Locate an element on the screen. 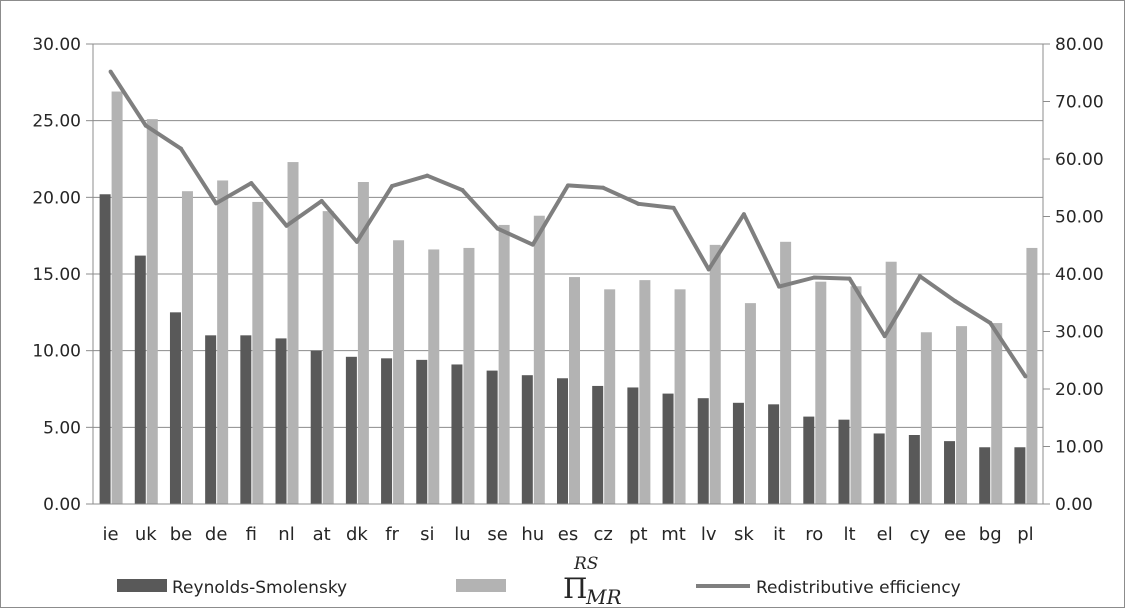  category-label: lv is located at coordinates (709, 534).